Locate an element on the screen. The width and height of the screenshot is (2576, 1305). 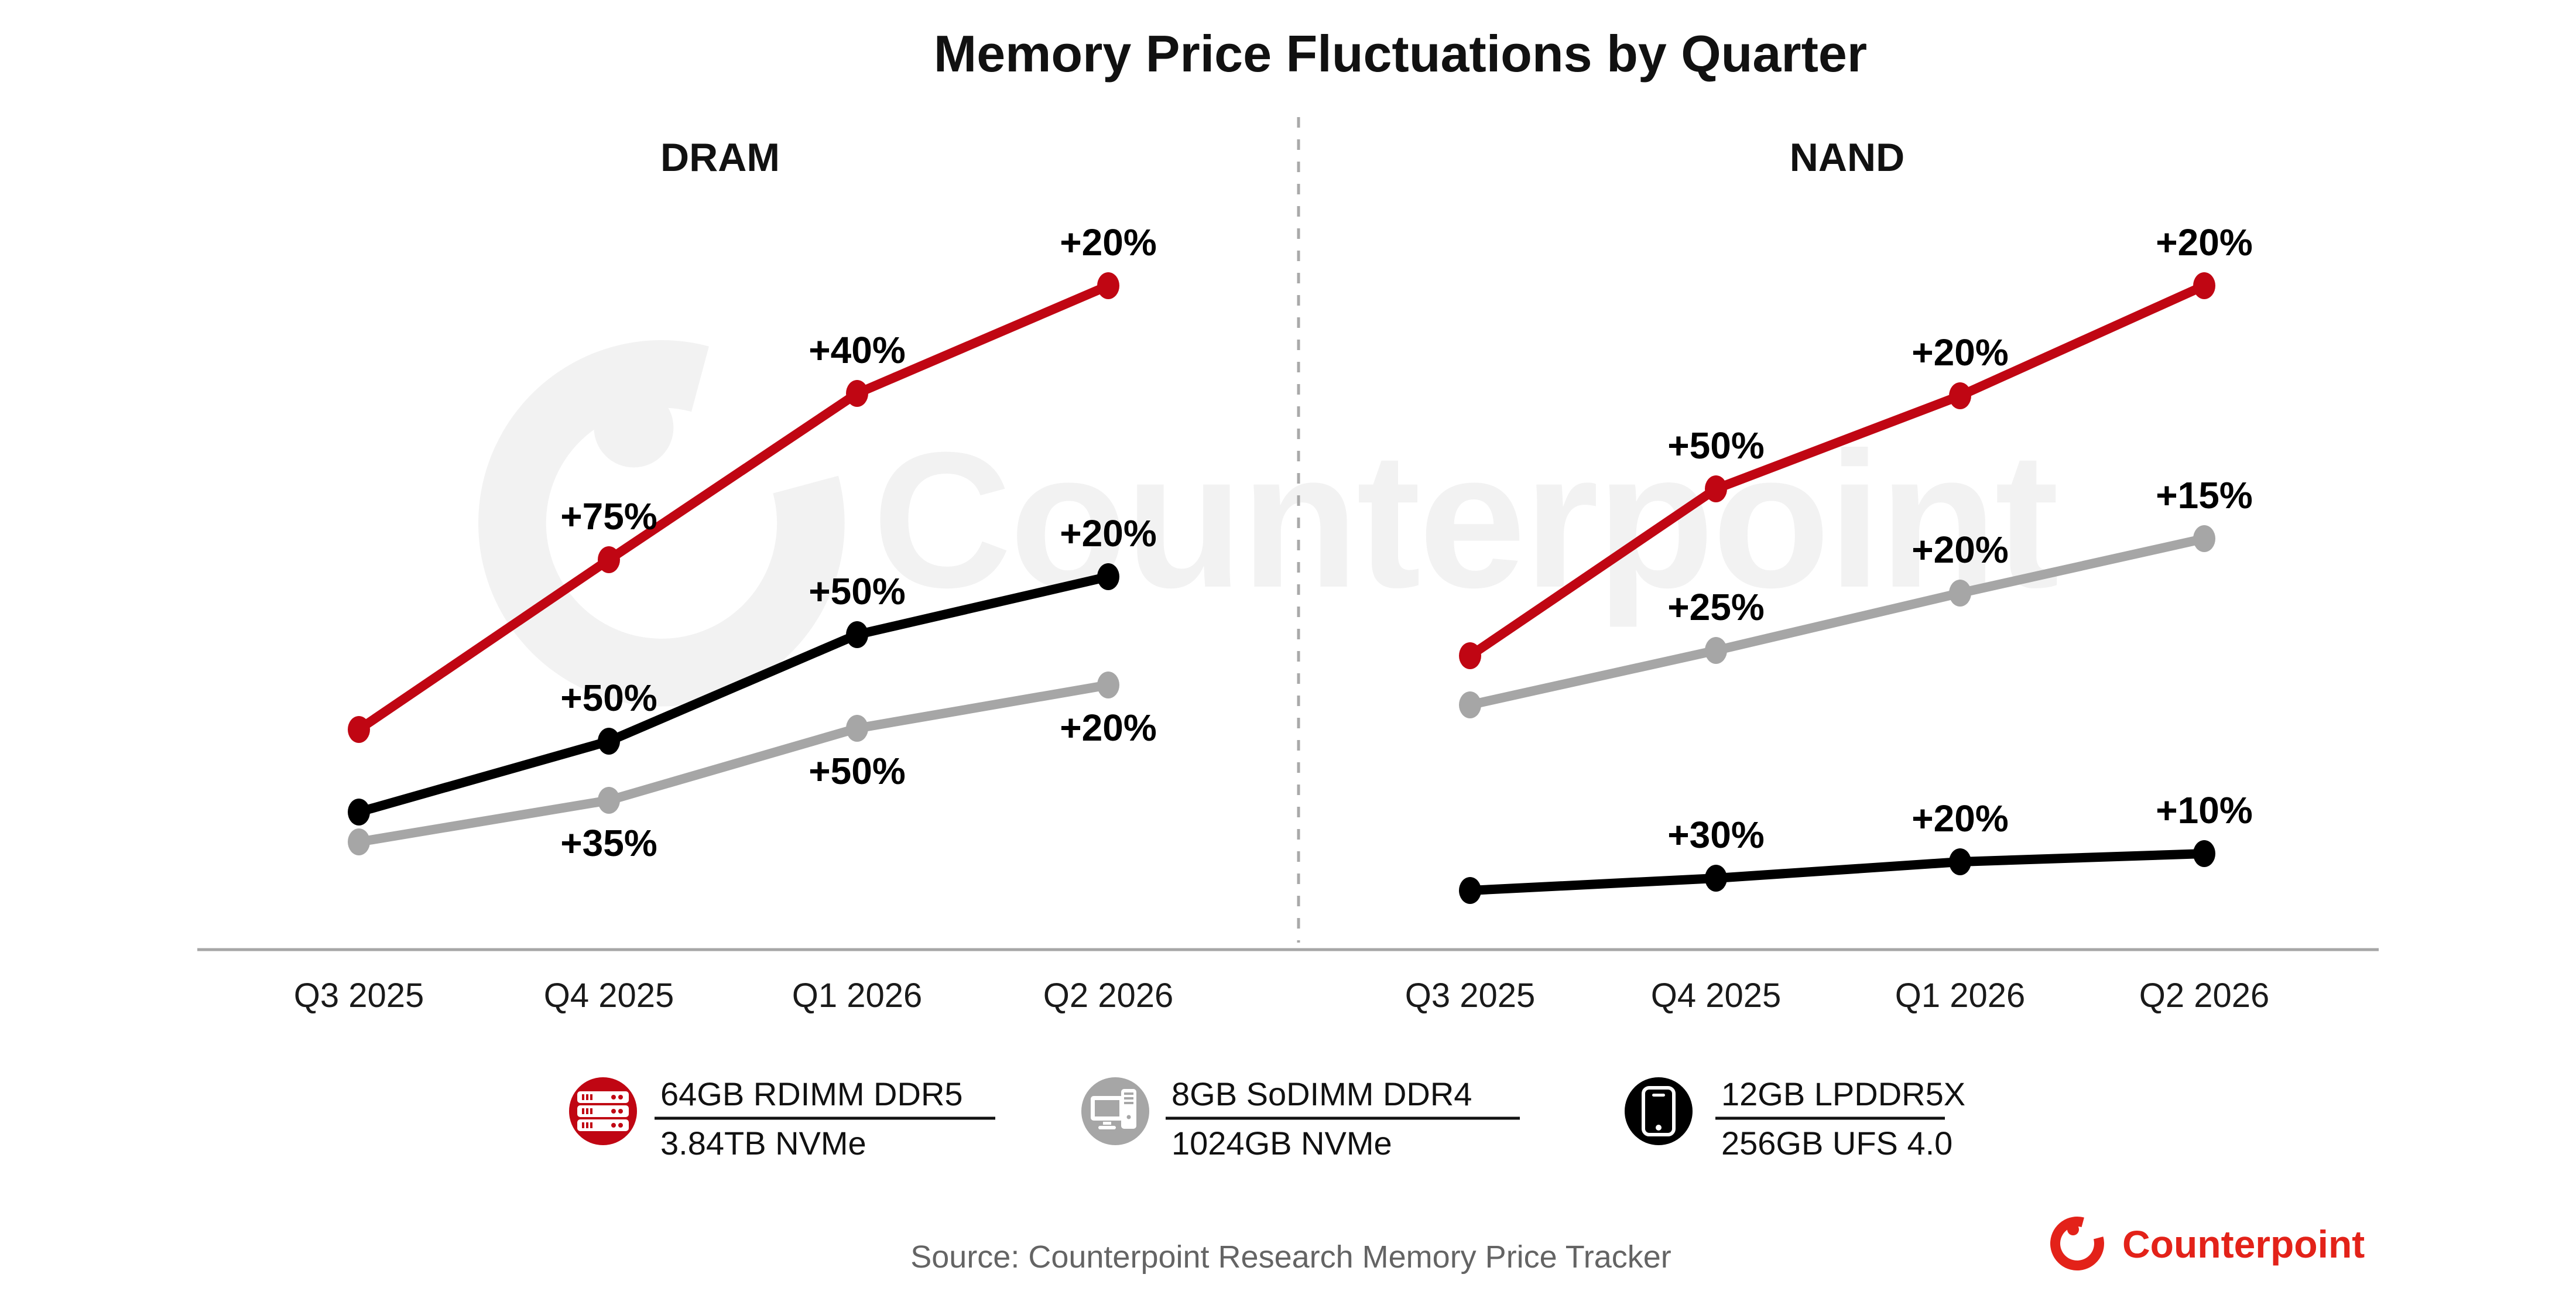
change-label: +25% is located at coordinates (1715, 607).